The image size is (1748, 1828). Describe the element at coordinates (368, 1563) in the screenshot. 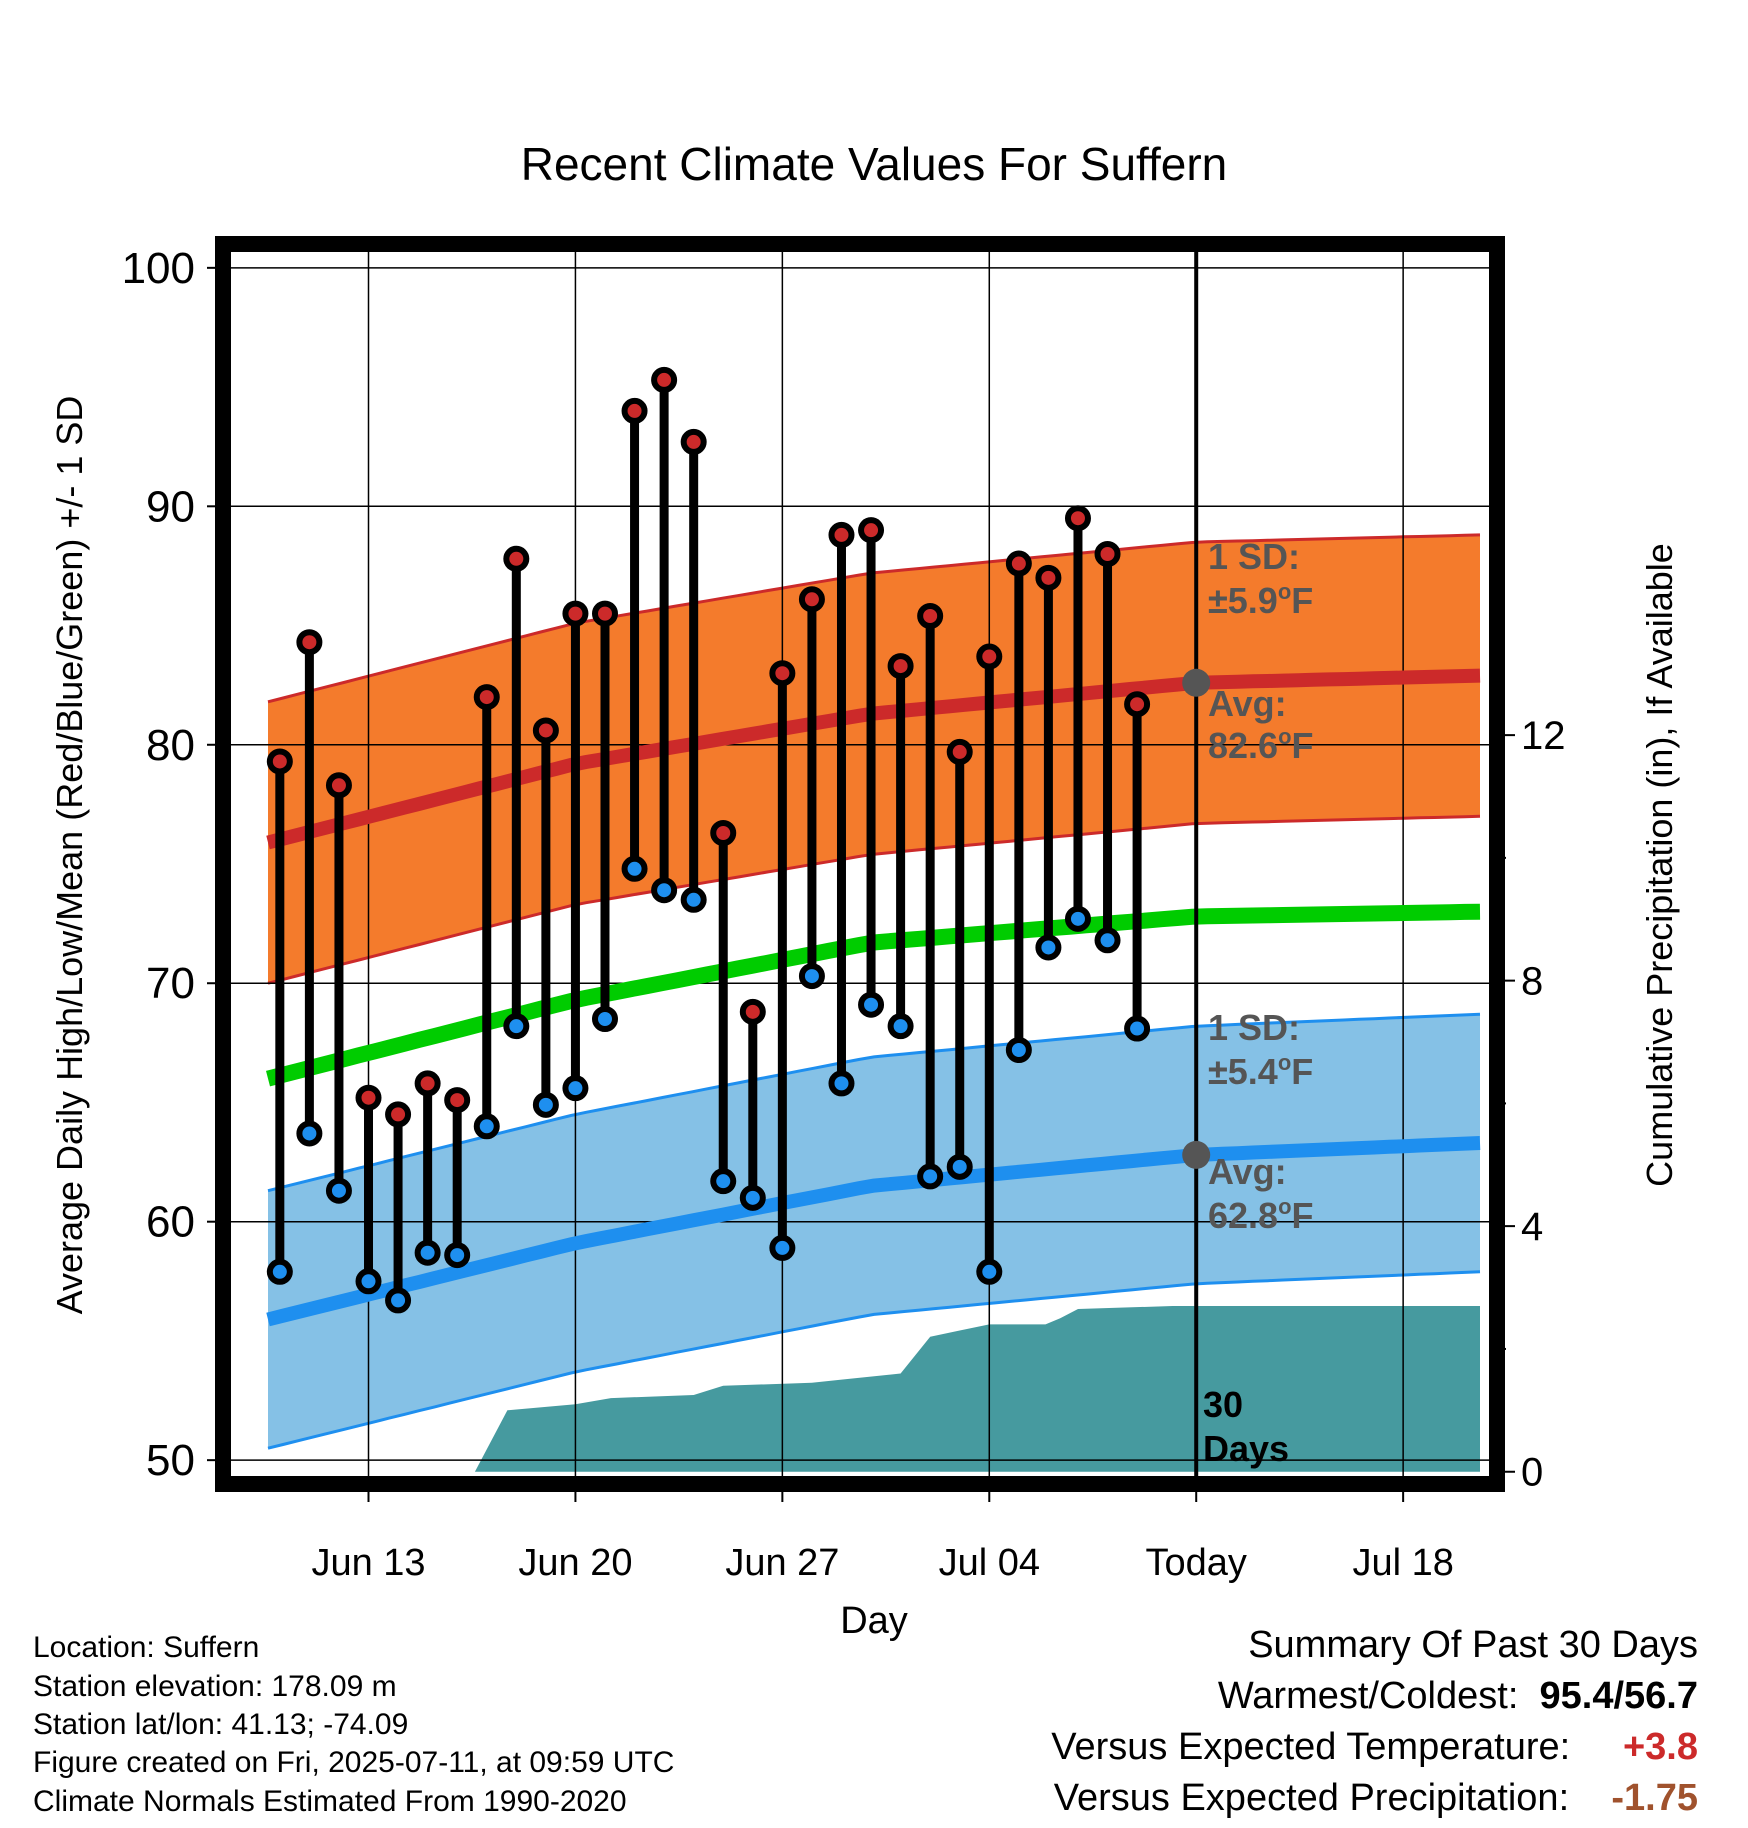

I see `x-tick-label: Jun 13` at that location.